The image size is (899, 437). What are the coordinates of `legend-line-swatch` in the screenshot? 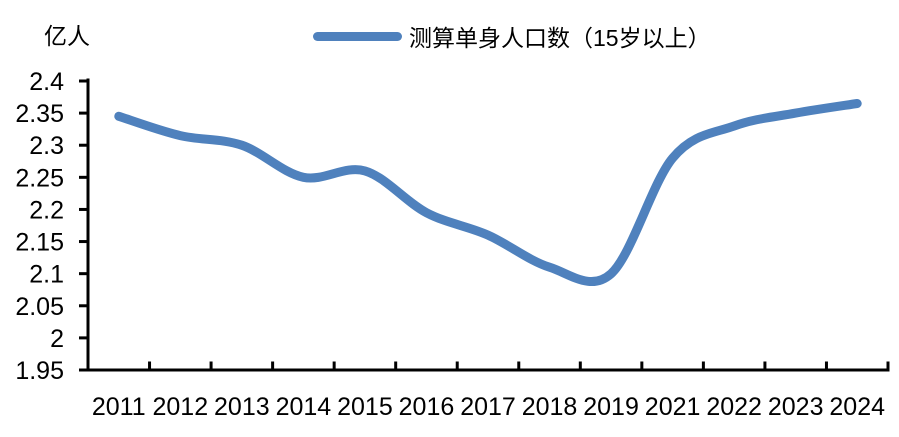 It's located at (357, 36).